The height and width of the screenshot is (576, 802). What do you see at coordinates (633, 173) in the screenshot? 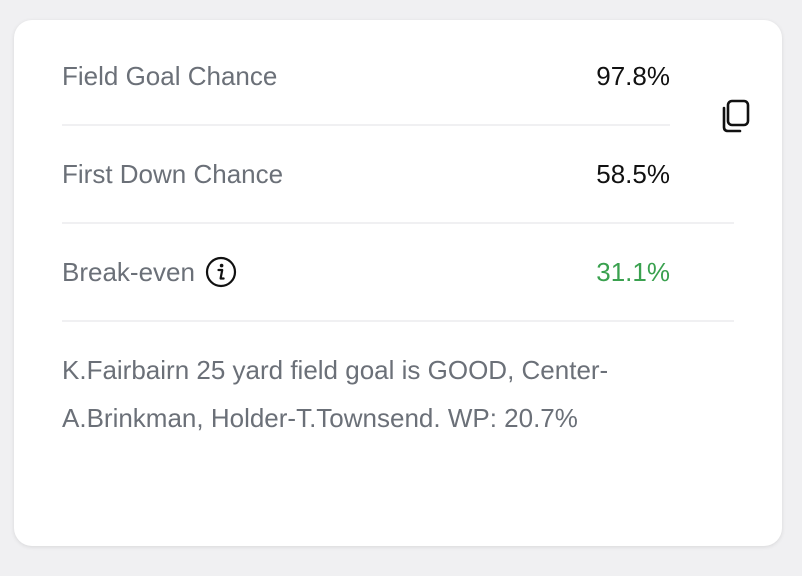
I see `first-down-value: 58.5%` at bounding box center [633, 173].